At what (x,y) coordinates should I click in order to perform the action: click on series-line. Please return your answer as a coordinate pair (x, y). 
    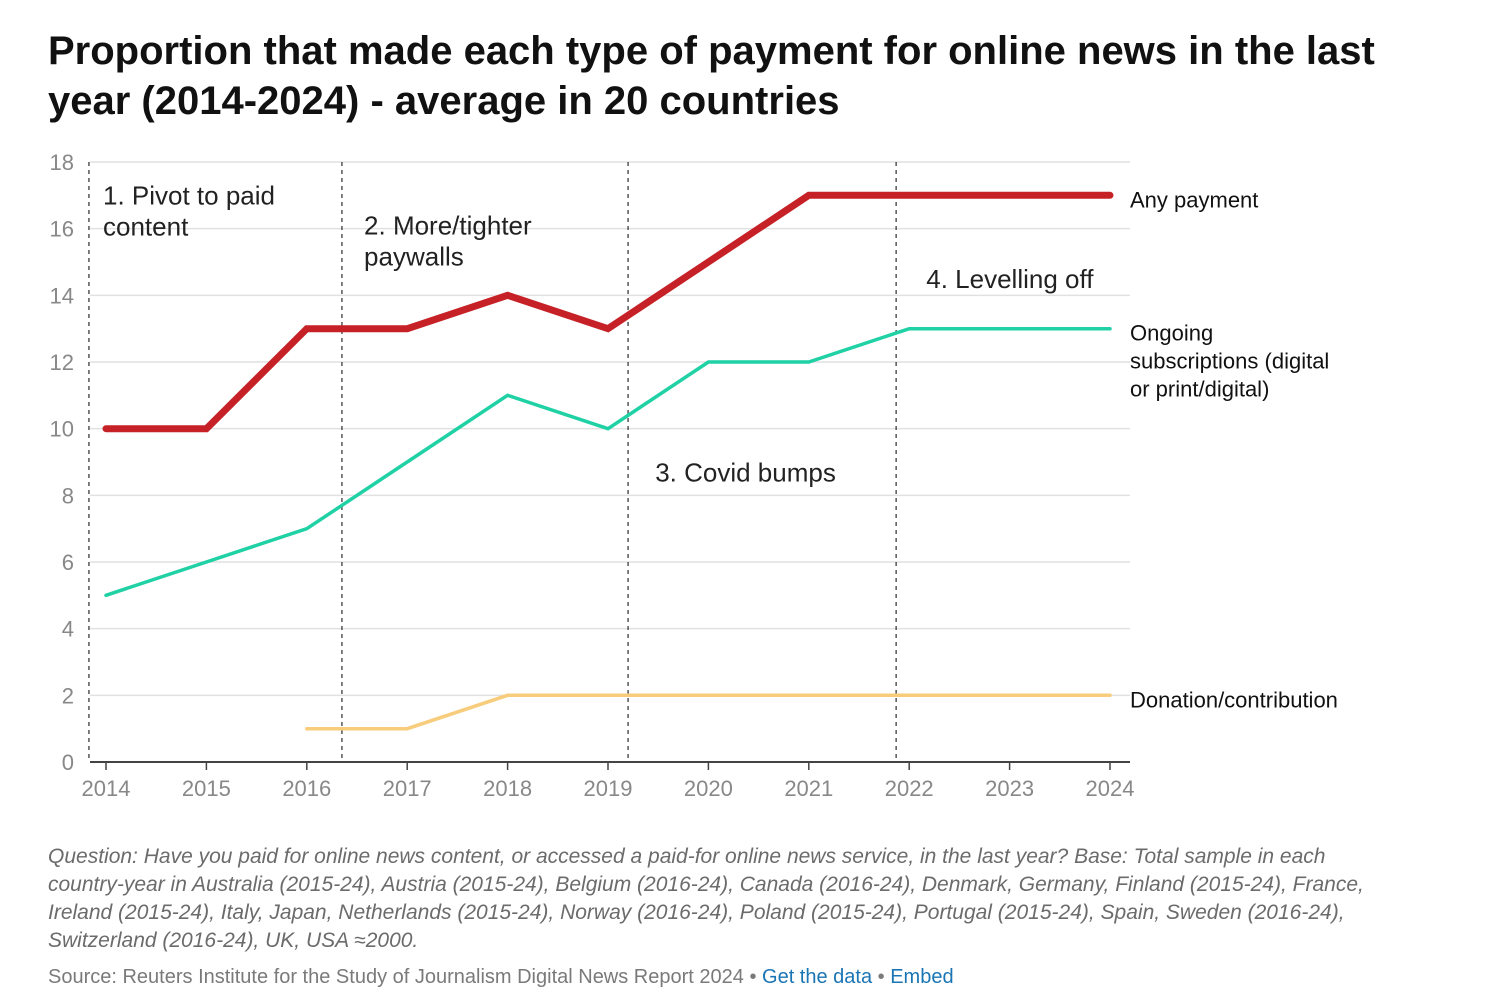
    Looking at the image, I should click on (708, 712).